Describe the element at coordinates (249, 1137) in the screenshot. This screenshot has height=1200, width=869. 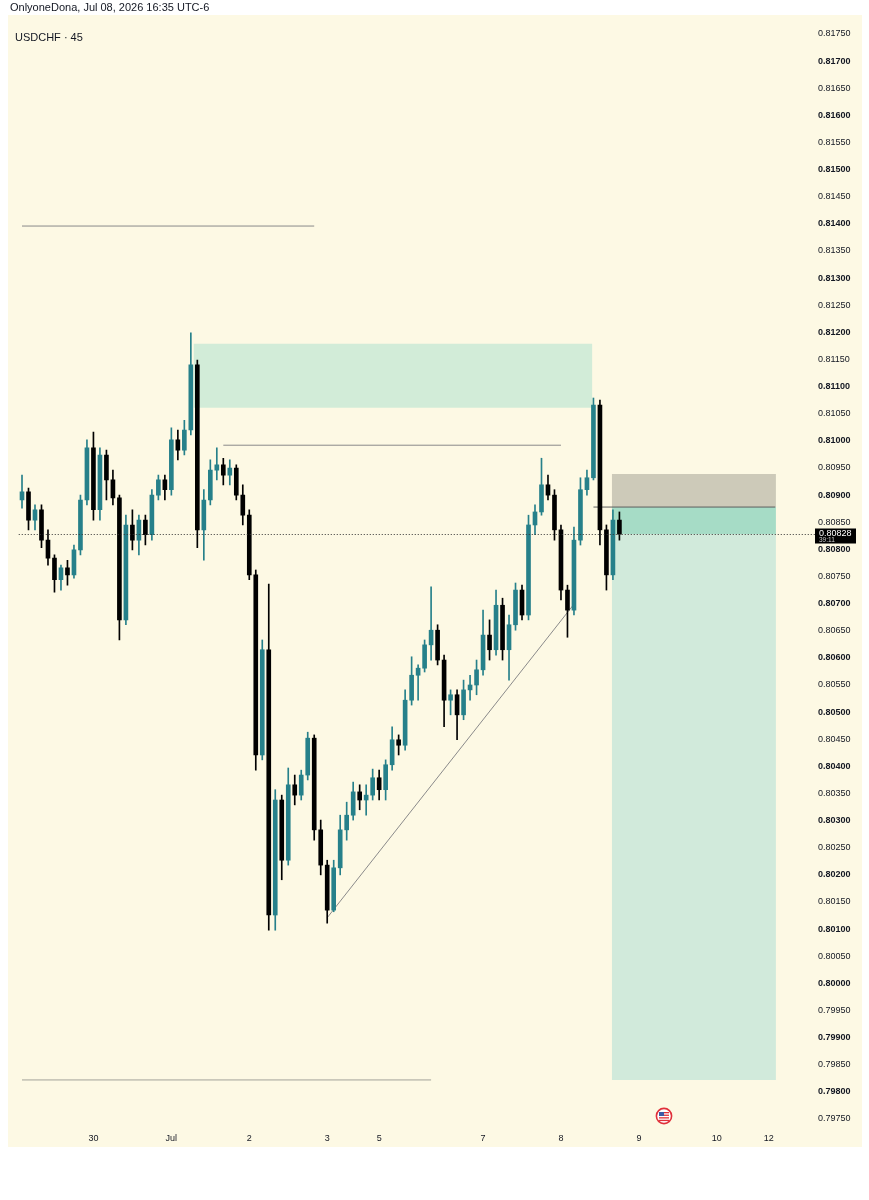
I see `x-tick-label: 2` at that location.